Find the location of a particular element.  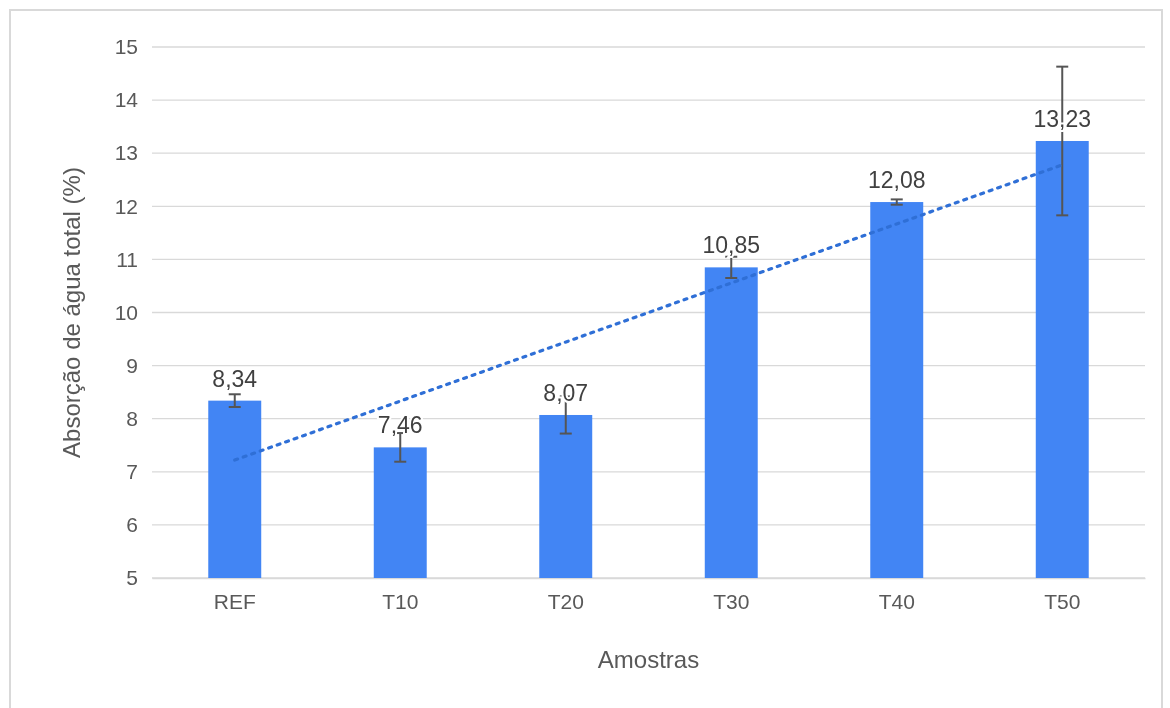

data-label: 12,08 is located at coordinates (896, 180).